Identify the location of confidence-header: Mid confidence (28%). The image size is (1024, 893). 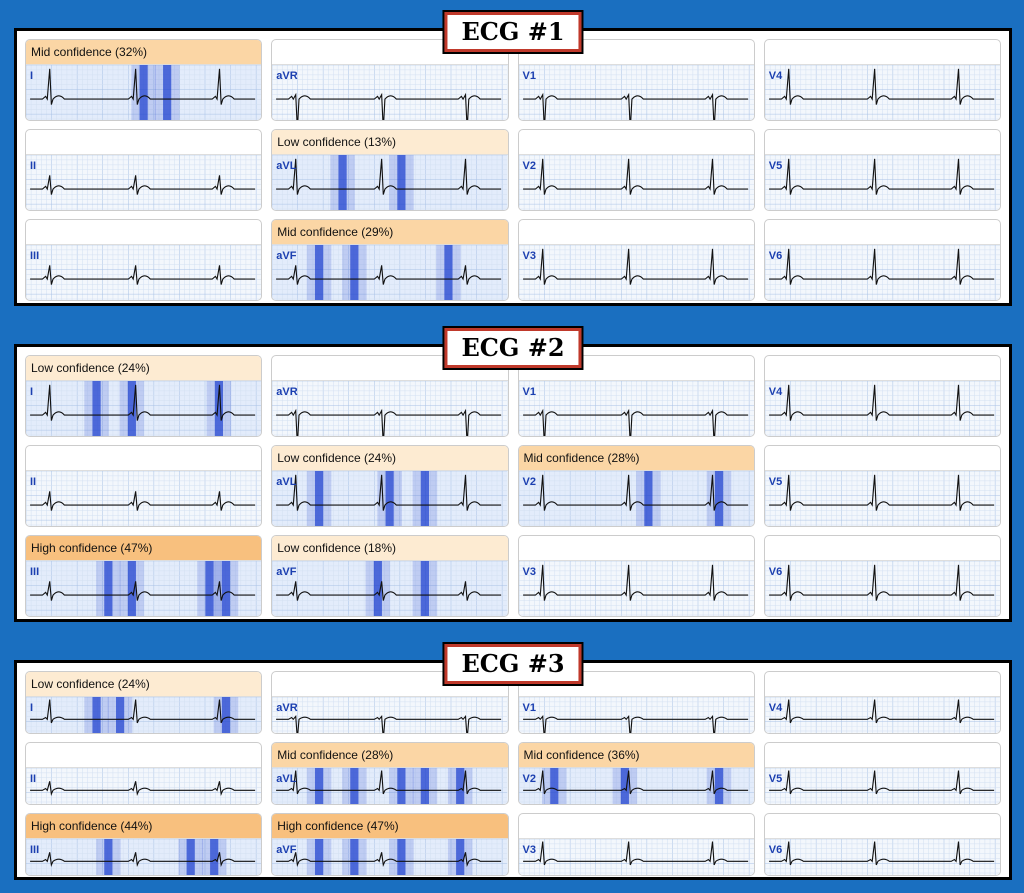
(636, 458).